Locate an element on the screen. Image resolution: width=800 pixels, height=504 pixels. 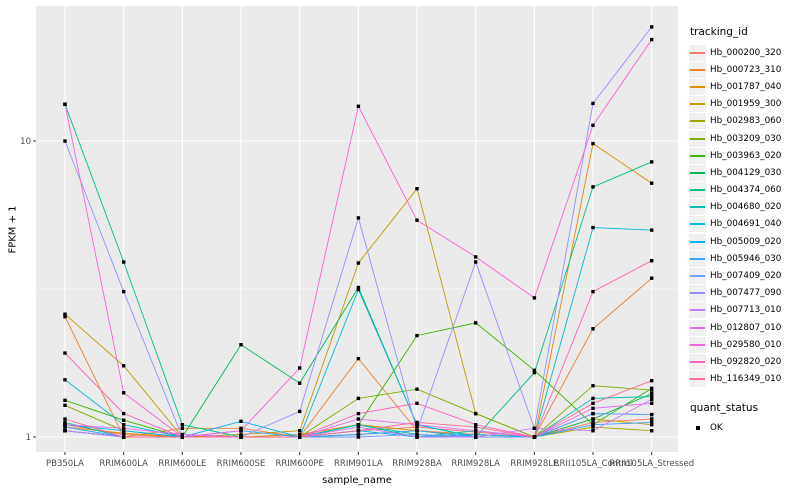
legend-item-Hb_007713_010: Hb_007713_010 is located at coordinates (744, 310).